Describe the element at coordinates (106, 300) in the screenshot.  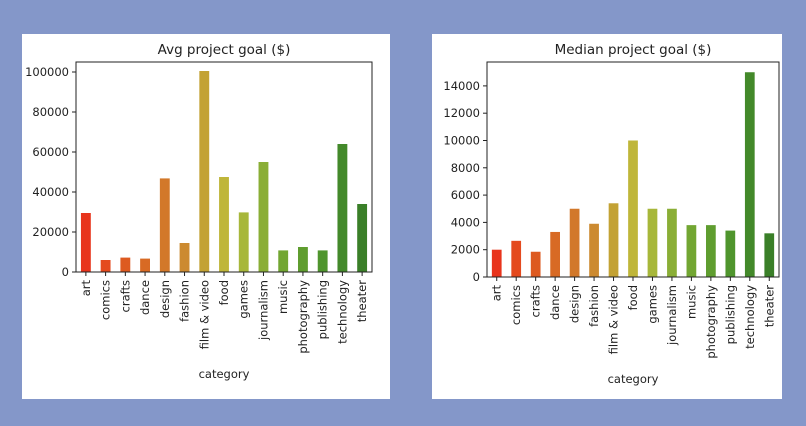
I see `chart-0-category-label-1: comics` at that location.